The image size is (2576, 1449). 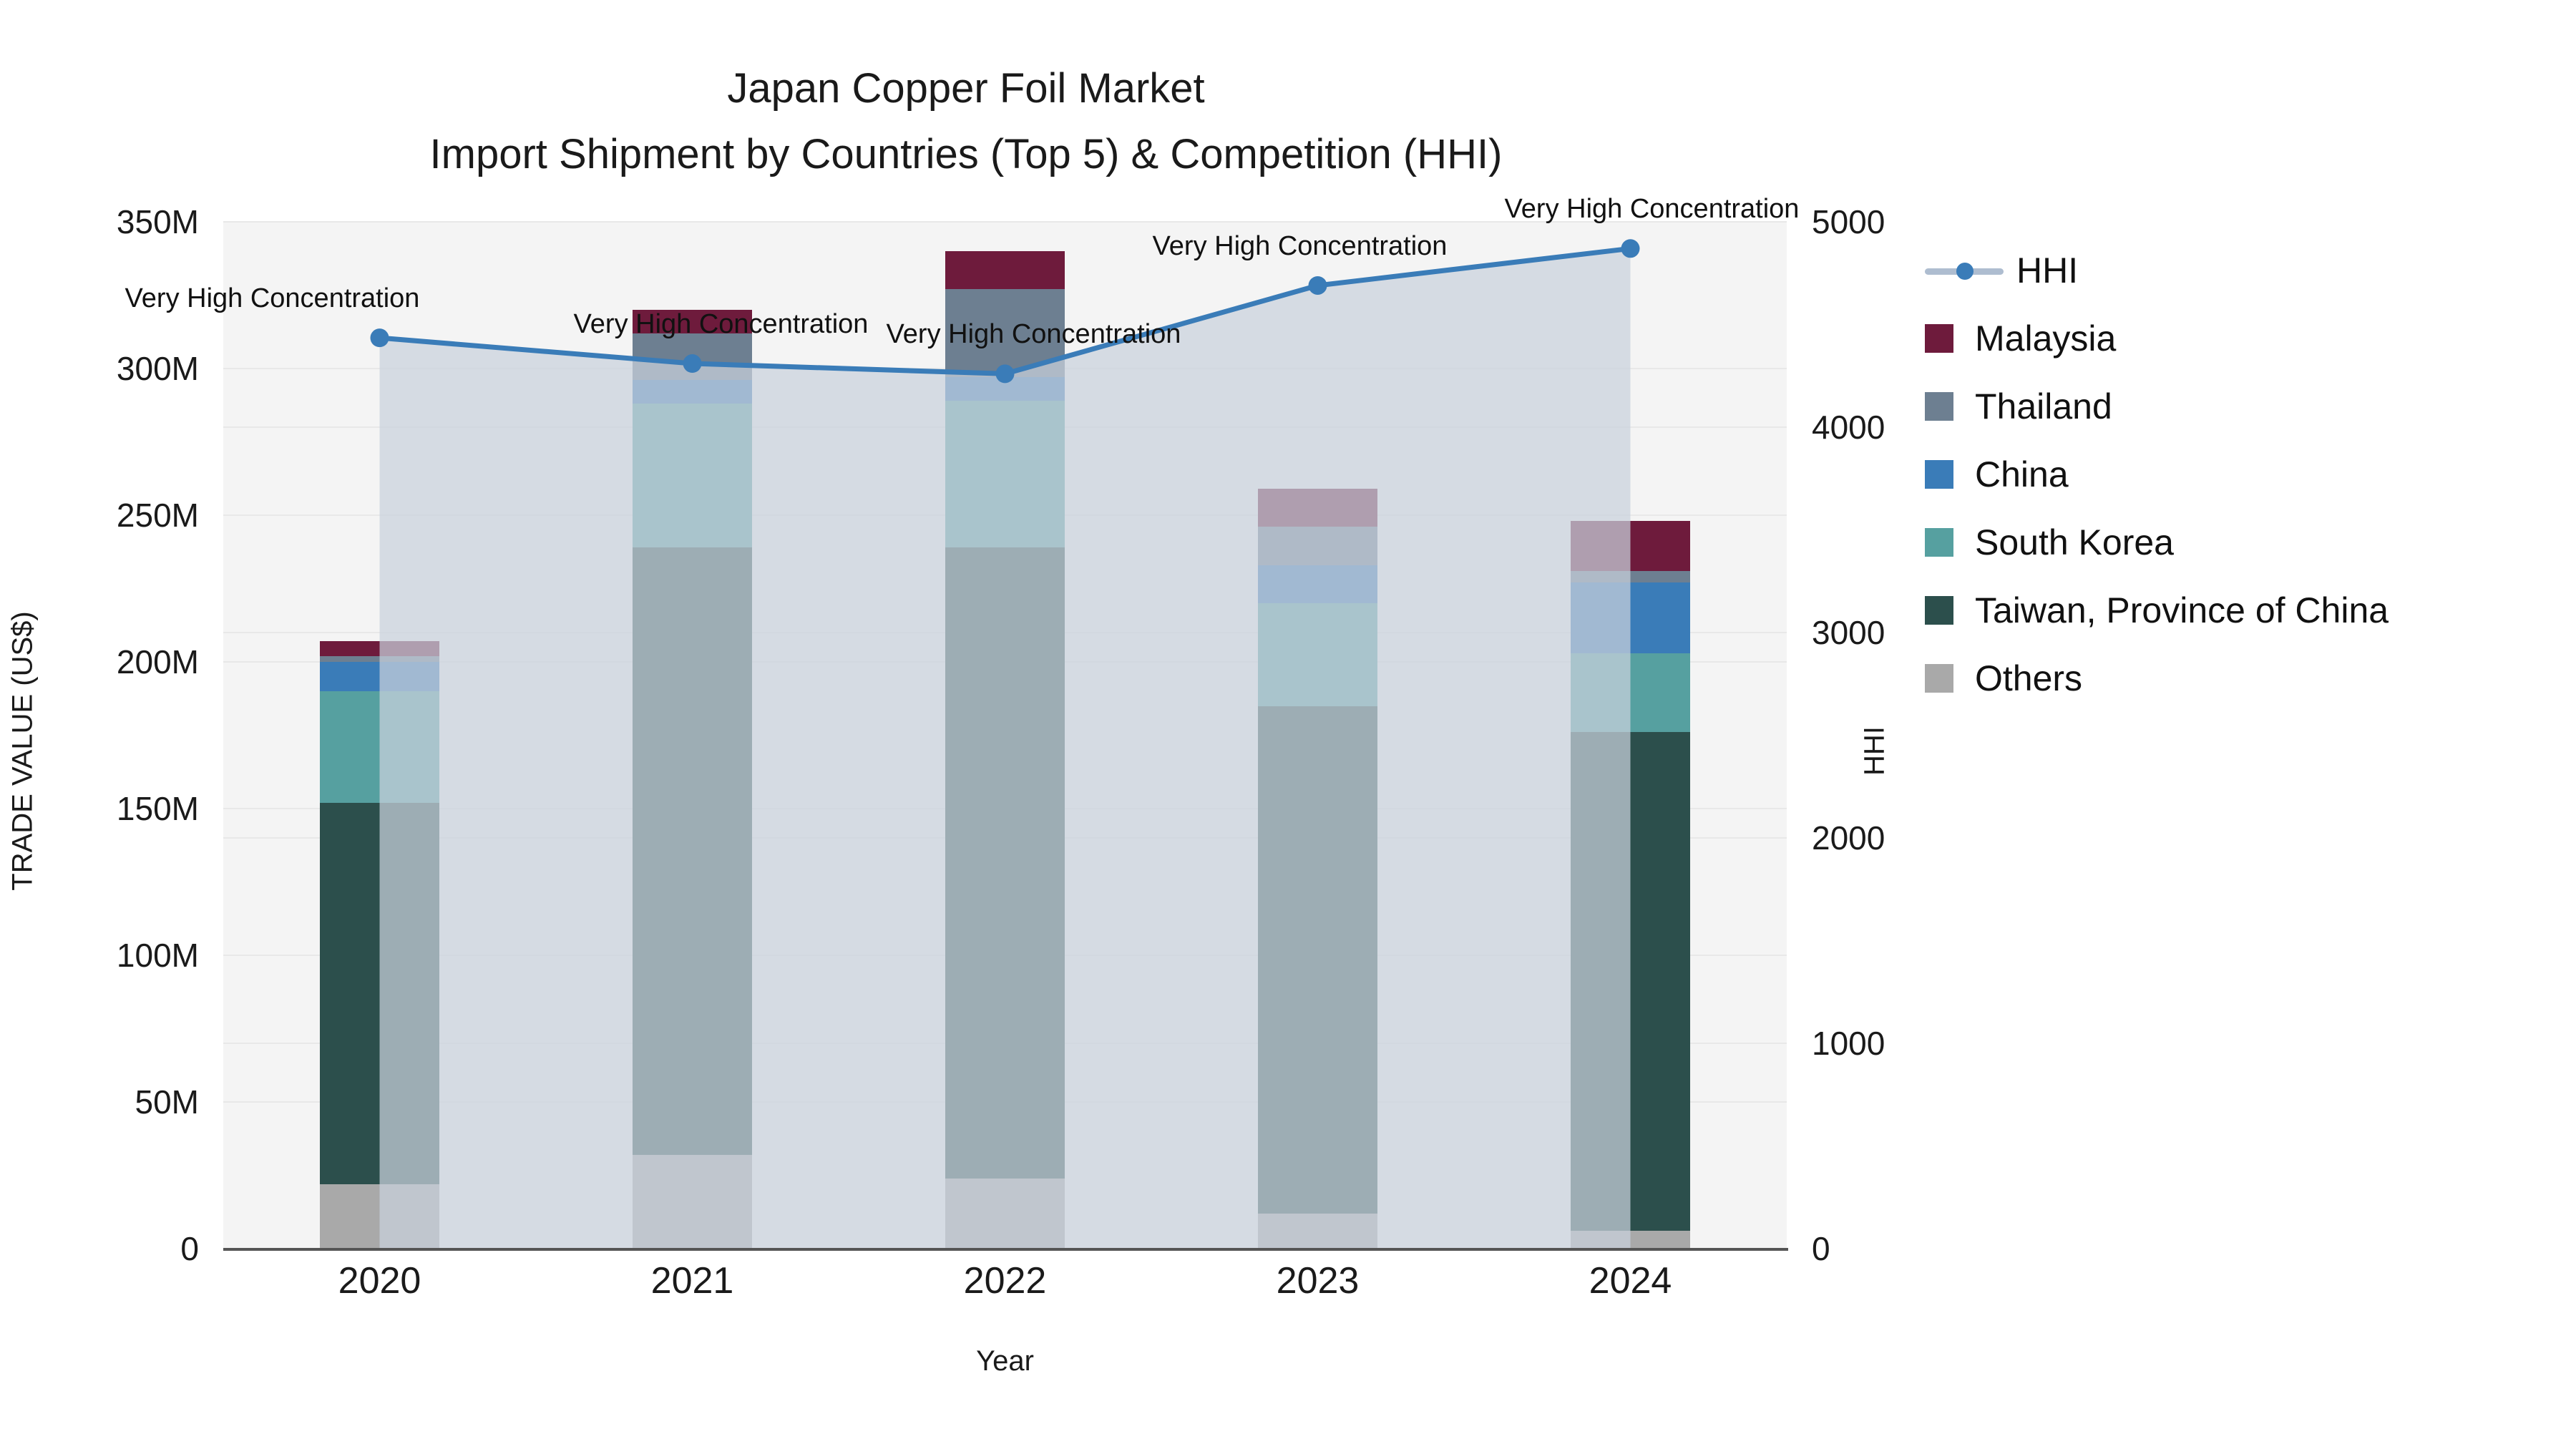 What do you see at coordinates (692, 1281) in the screenshot?
I see `x-axis-tick-label-2021: 2021` at bounding box center [692, 1281].